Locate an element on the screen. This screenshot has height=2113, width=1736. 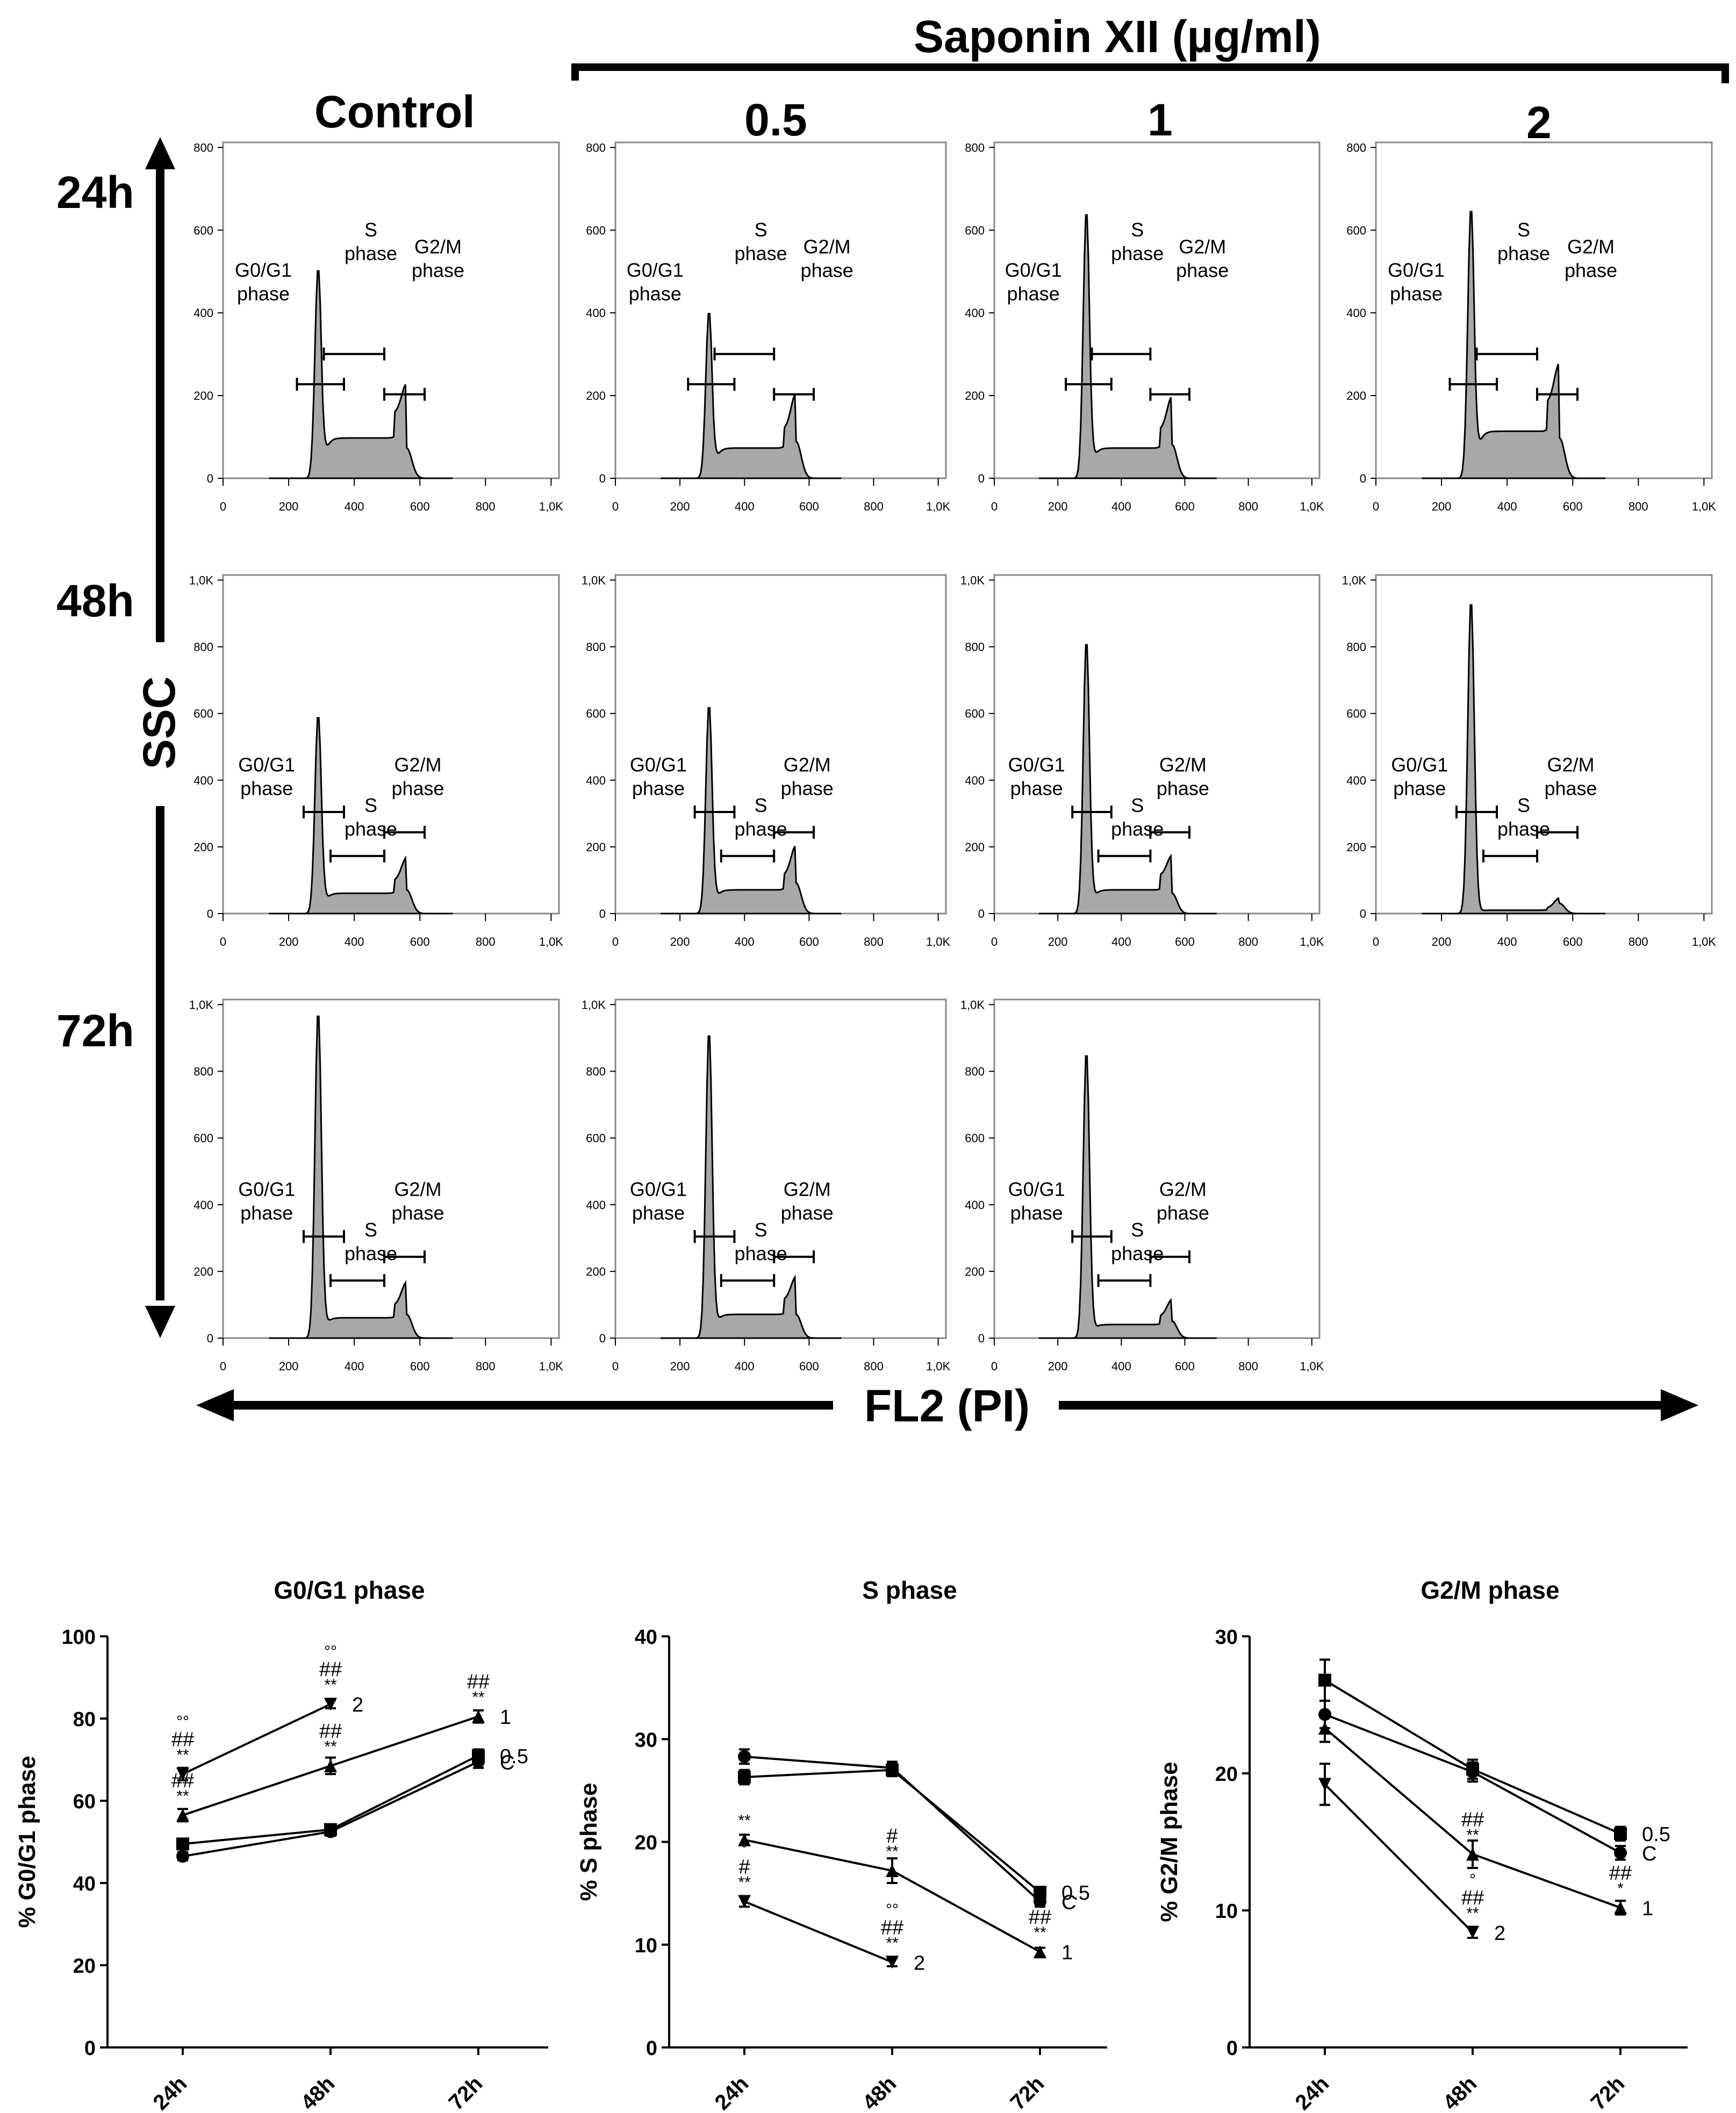
series-C: C is located at coordinates (1487, 1782).